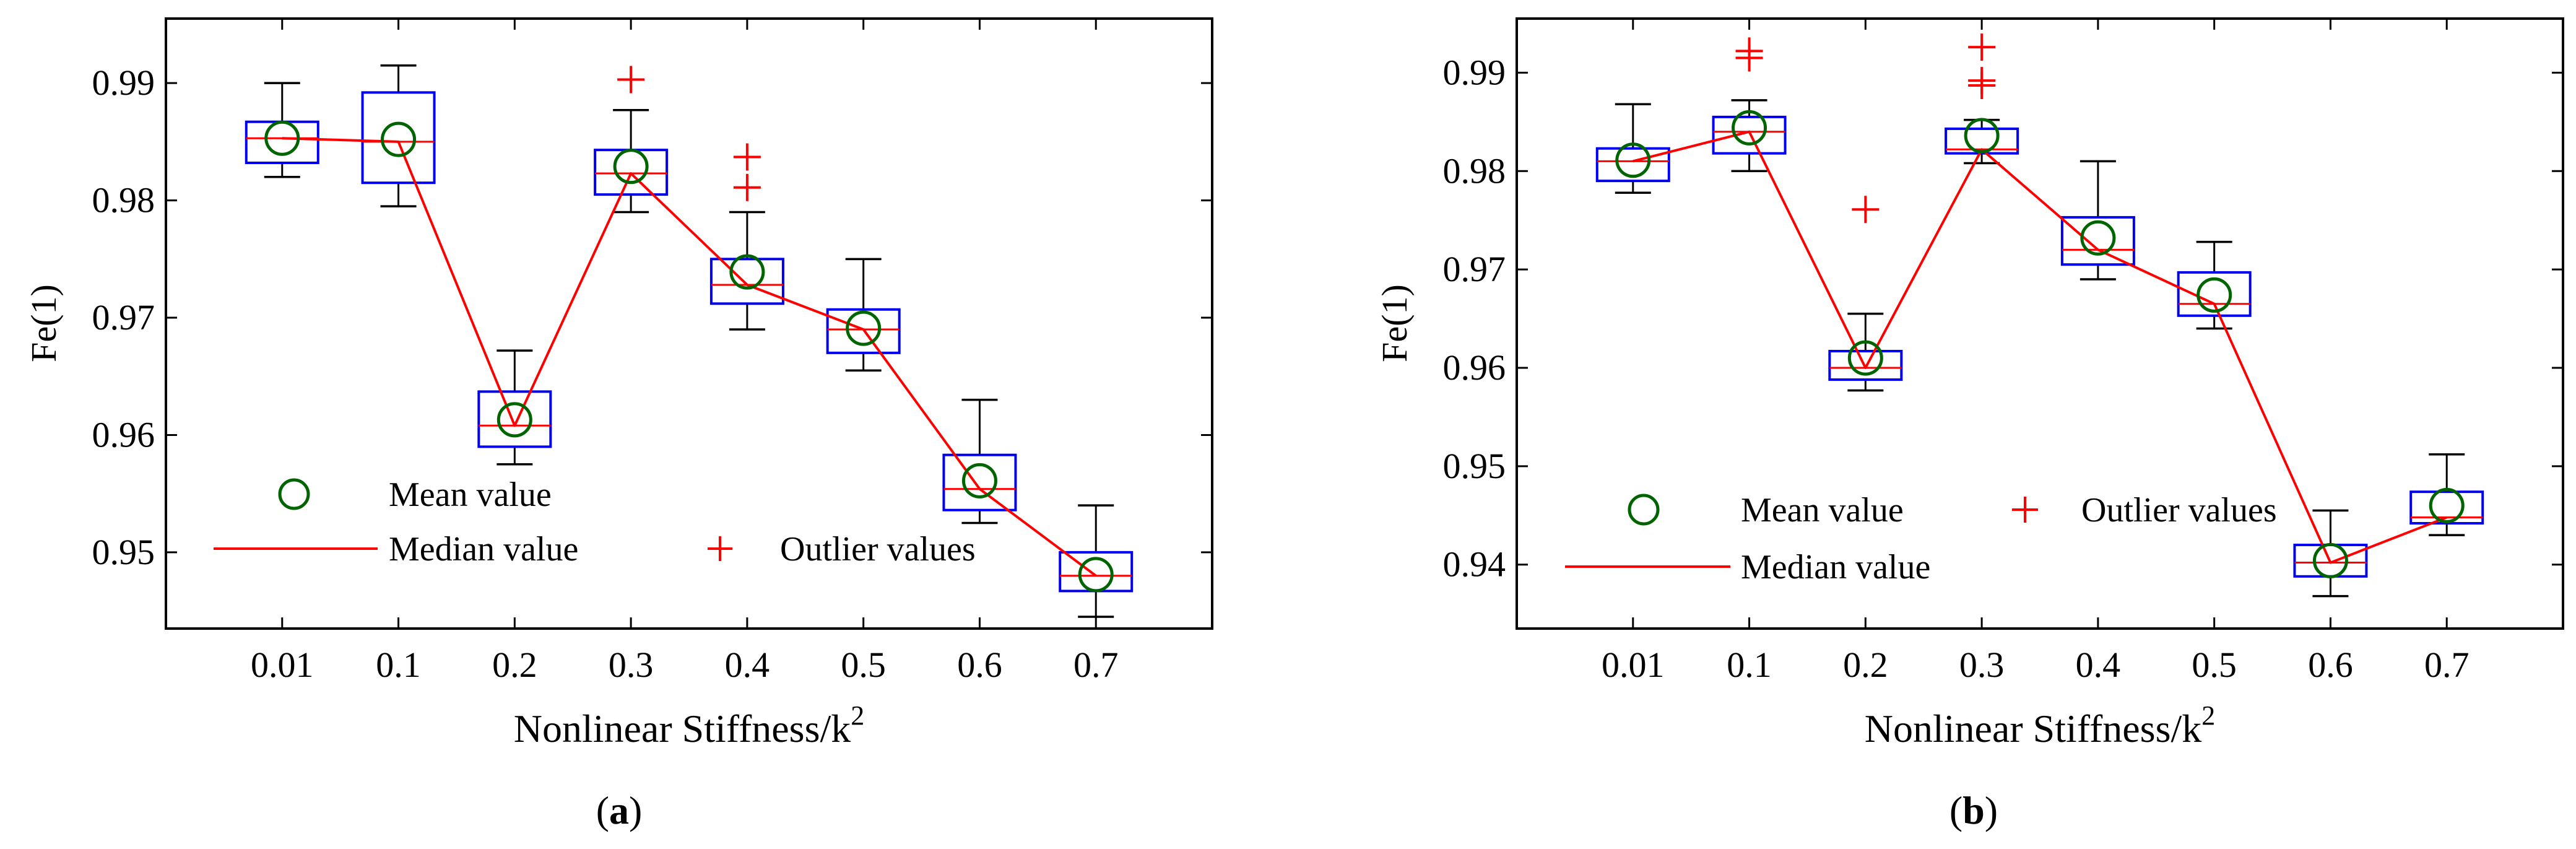 The image size is (2576, 849). I want to click on x-axis-label-sup-b: 2, so click(2208, 715).